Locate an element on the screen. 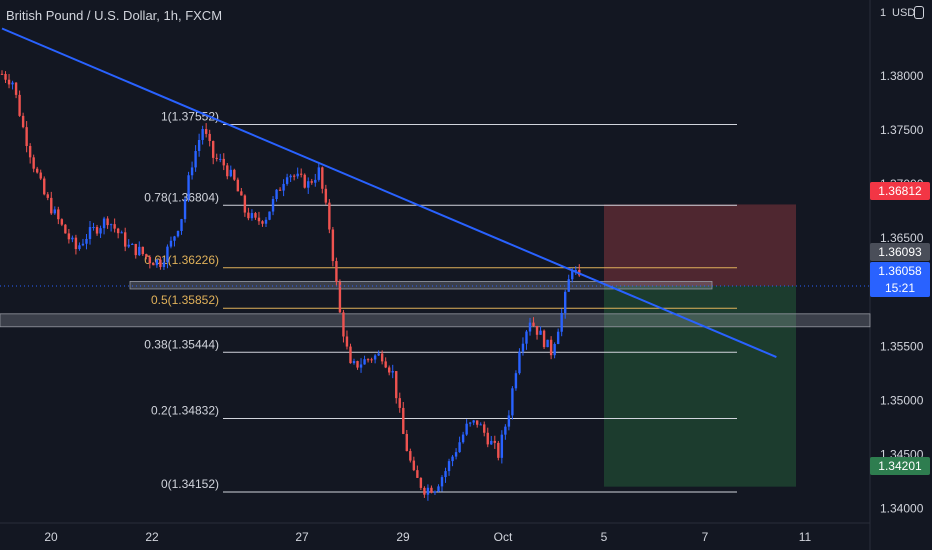  fib-level-label: 0.5(1.35852) is located at coordinates (185, 300).